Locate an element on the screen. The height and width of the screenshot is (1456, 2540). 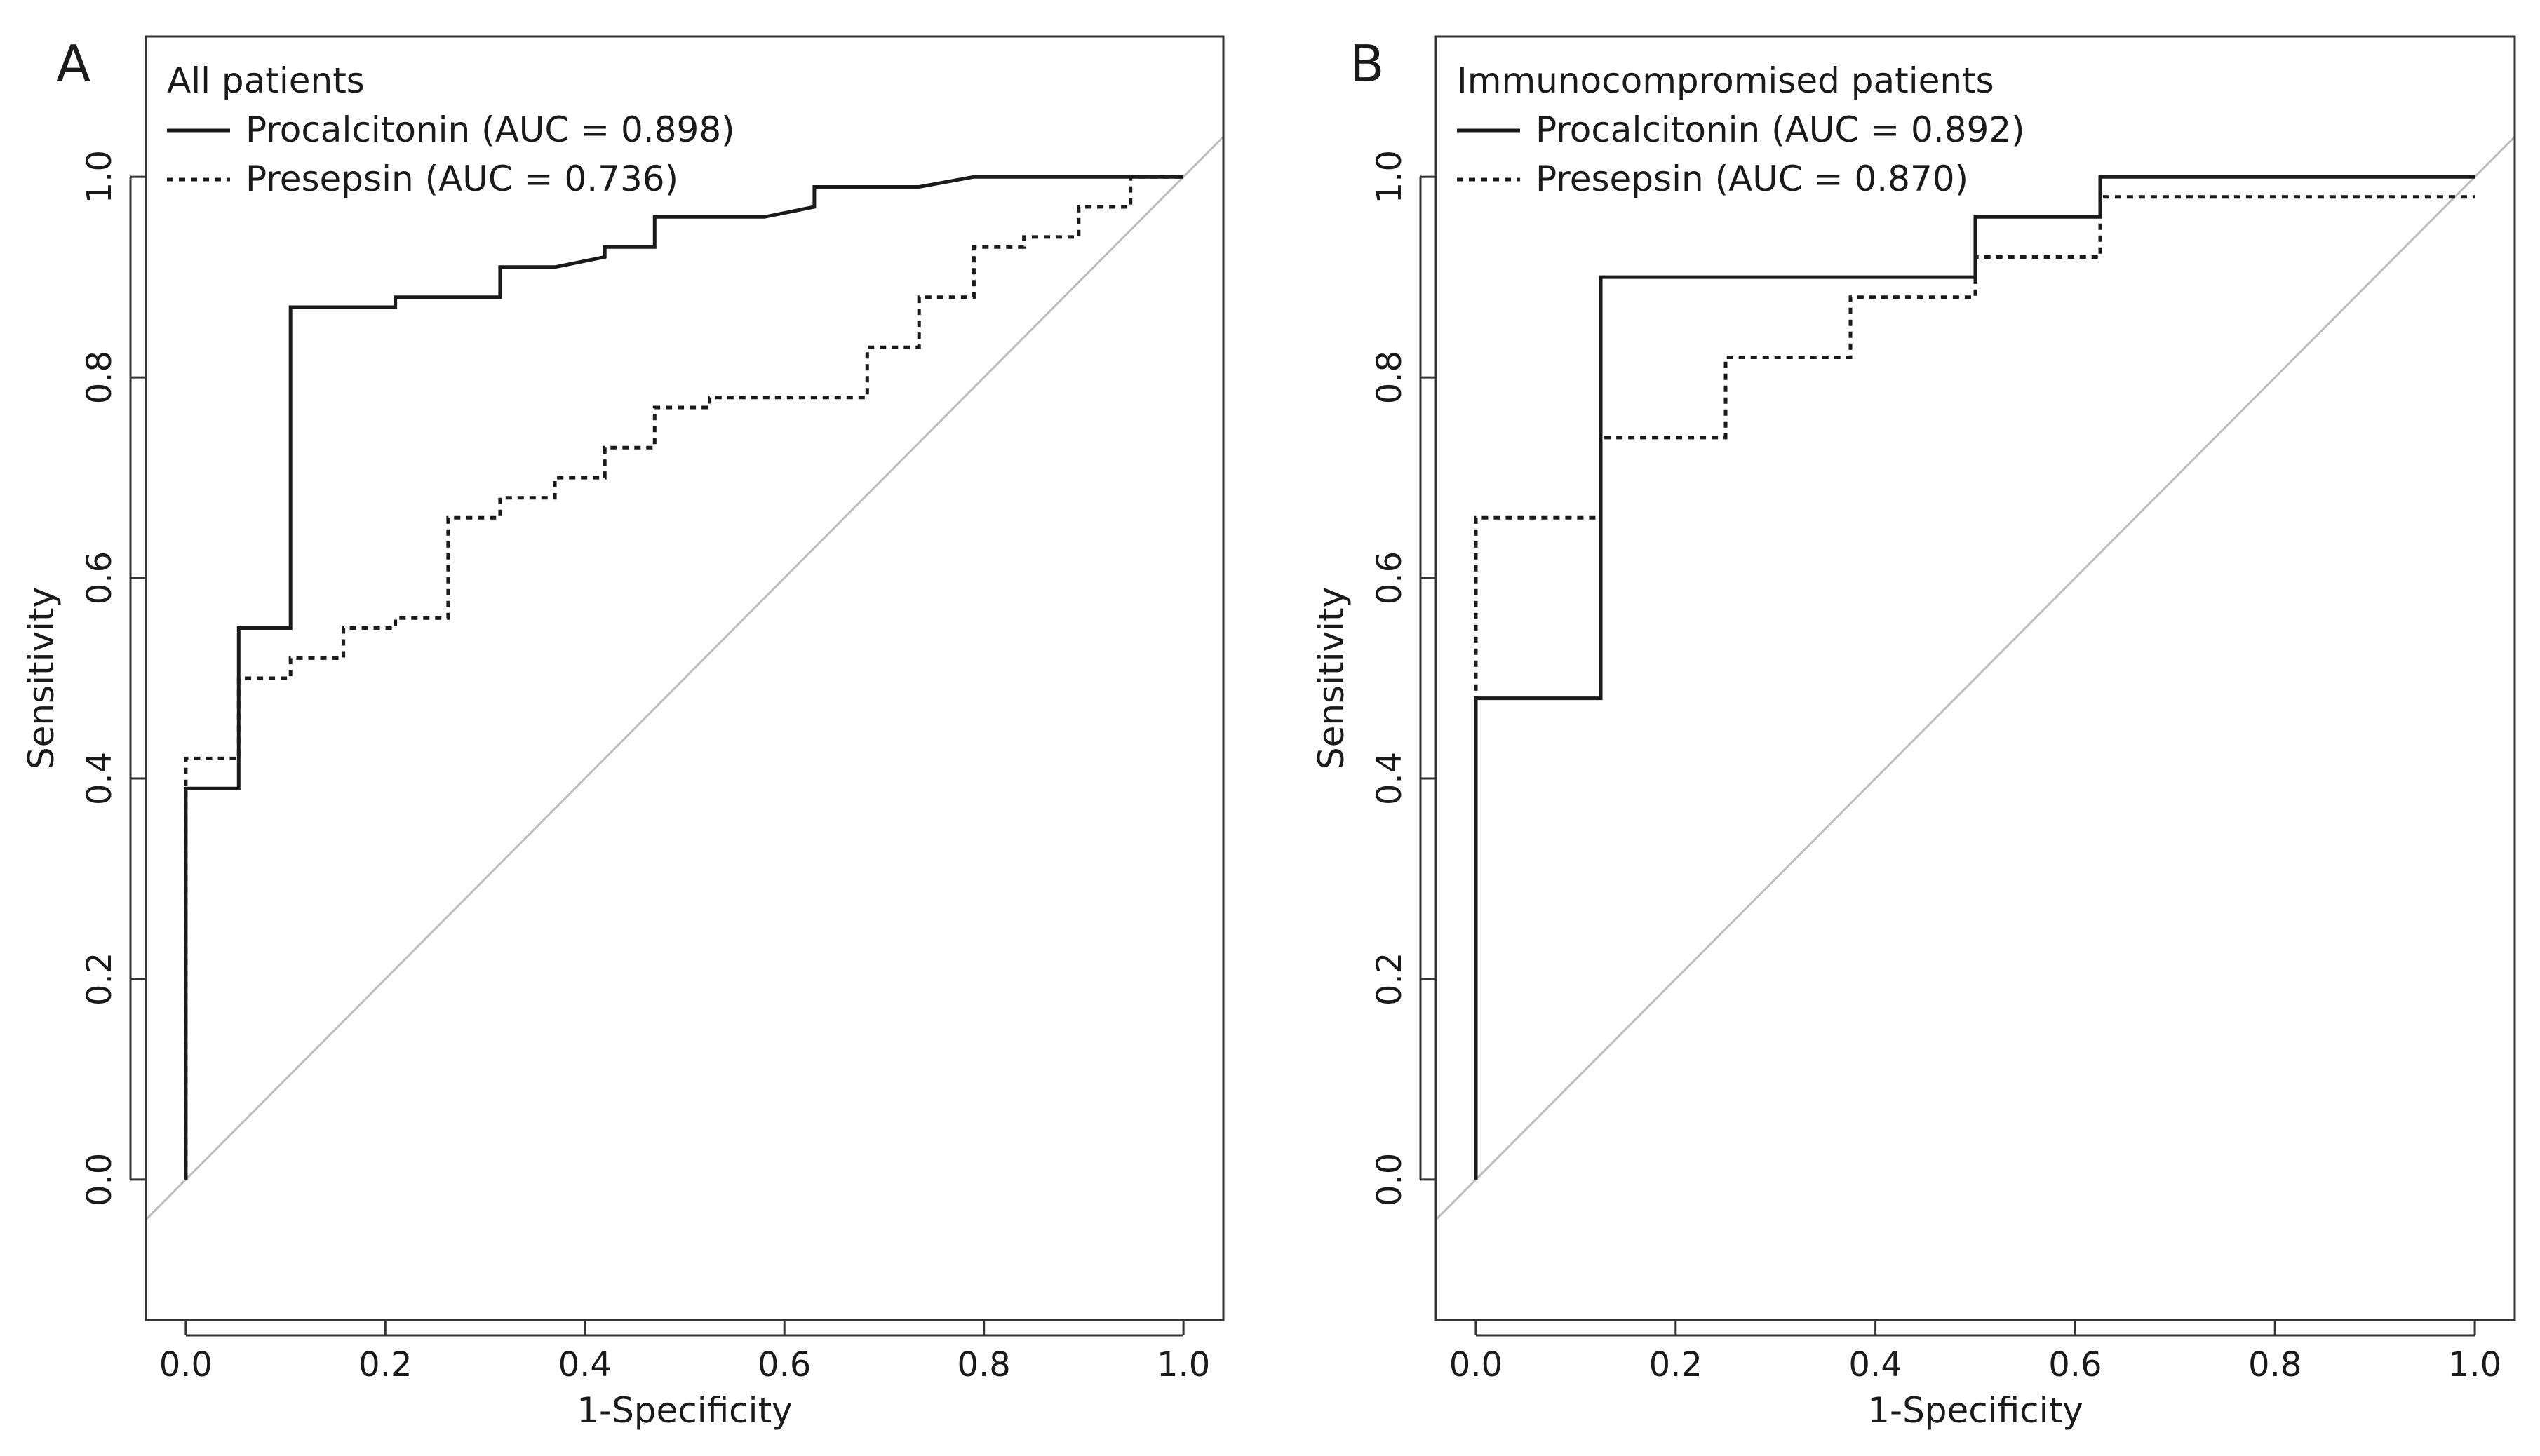
legend-label-presepsin: Presepsin (AUC = 0.870) is located at coordinates (1752, 179).